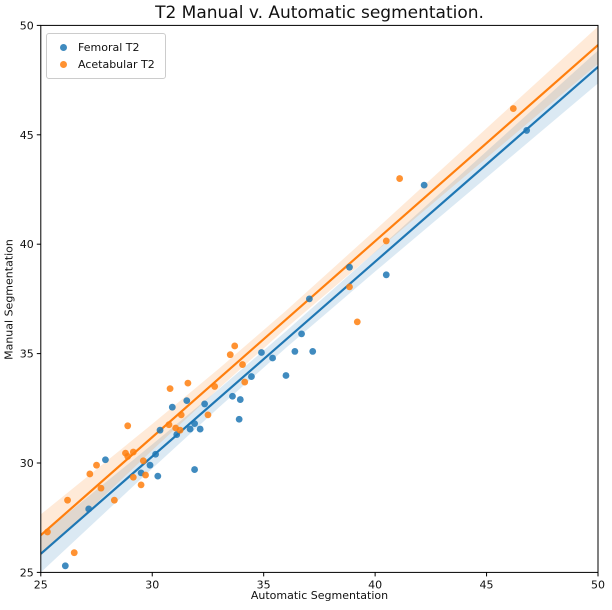 This screenshot has height=610, width=612. Describe the element at coordinates (27, 135) in the screenshot. I see `y-tick-label: 45` at that location.